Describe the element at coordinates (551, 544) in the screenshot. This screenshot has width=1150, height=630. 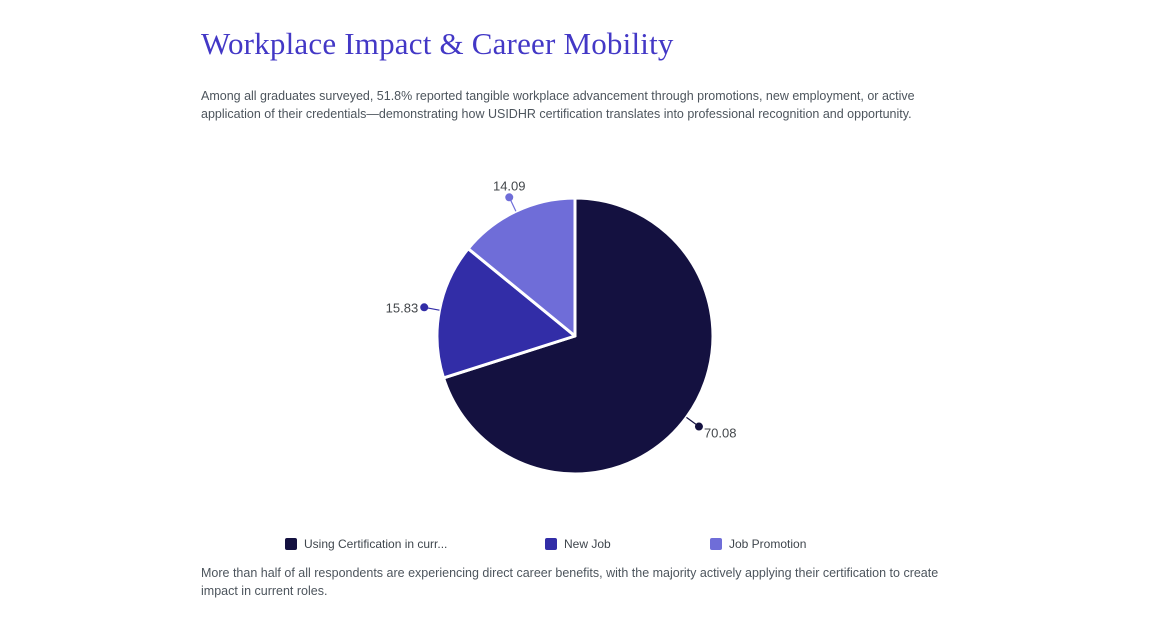
I see `legend-swatch-new-job` at that location.